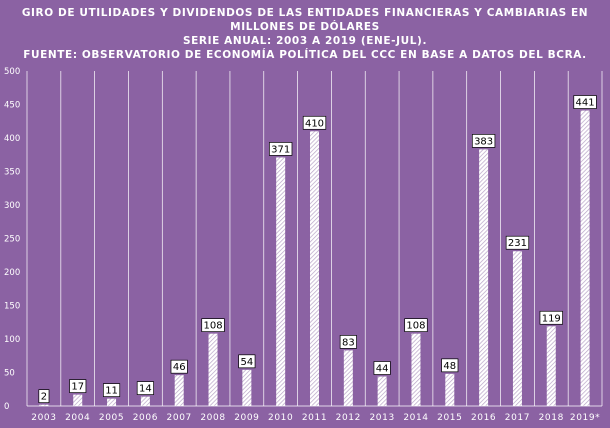 This screenshot has height=428, width=610. Describe the element at coordinates (12, 273) in the screenshot. I see `y-tick-label: 200` at that location.